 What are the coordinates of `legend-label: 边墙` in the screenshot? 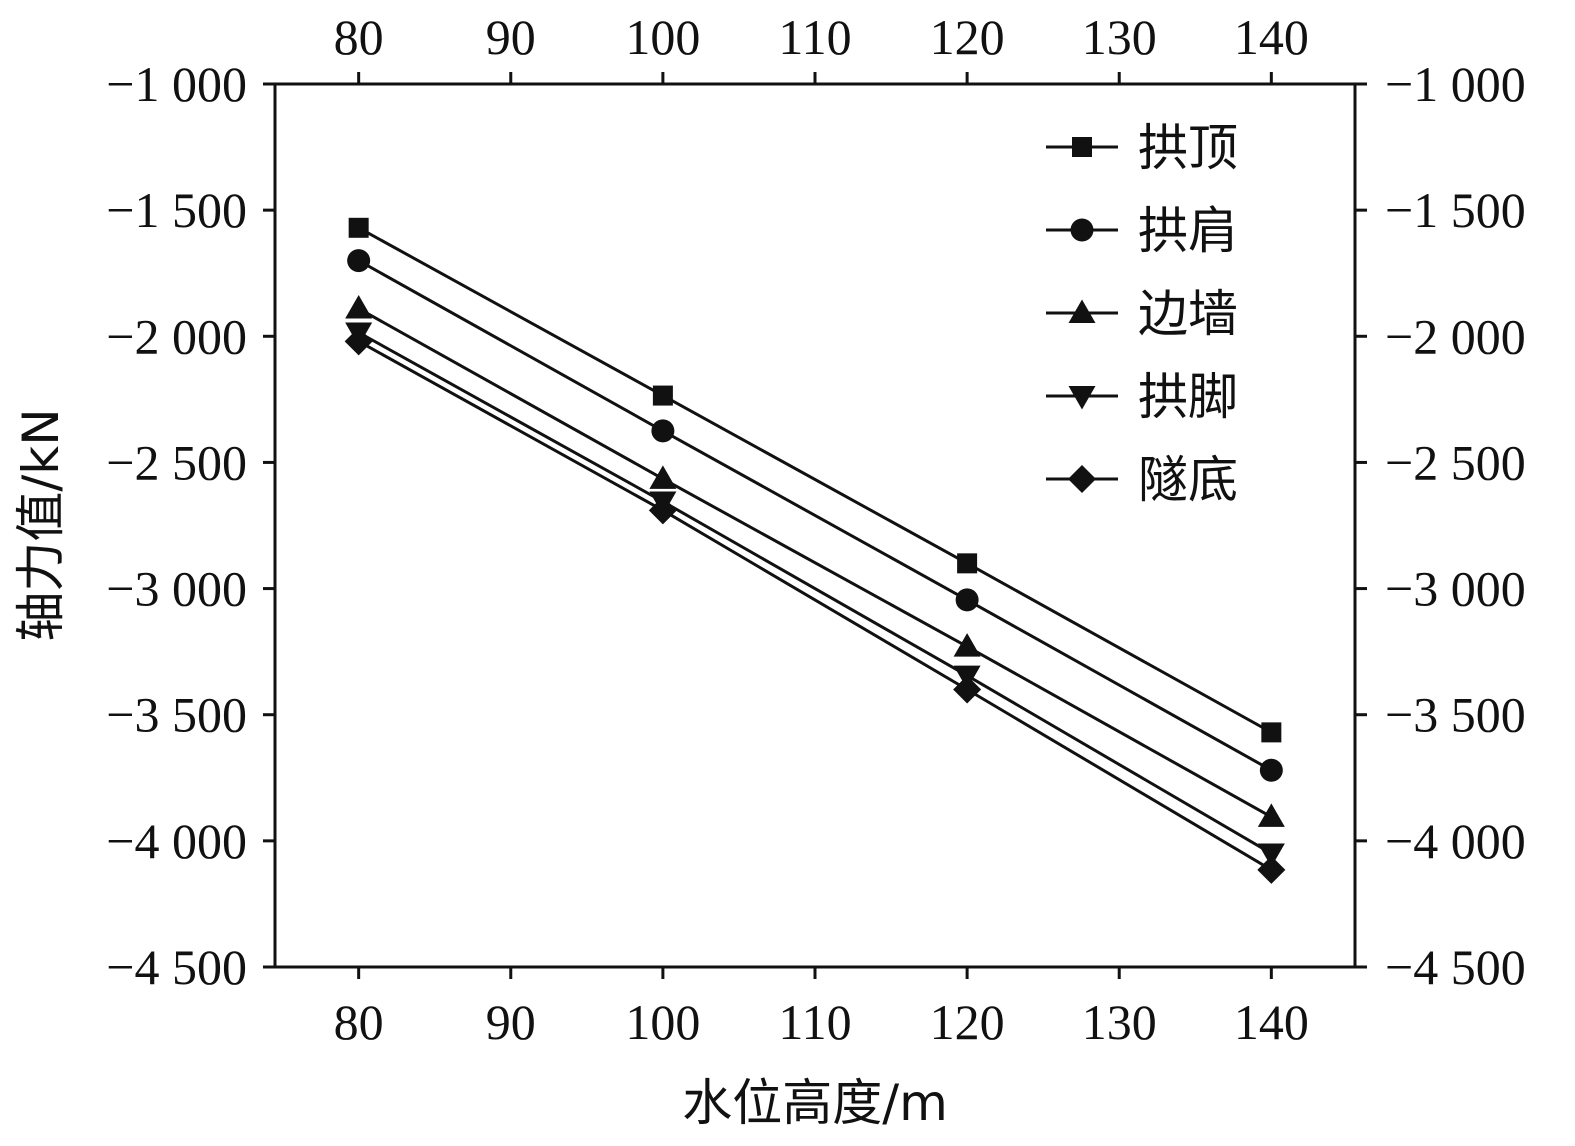 It's located at (1188, 314).